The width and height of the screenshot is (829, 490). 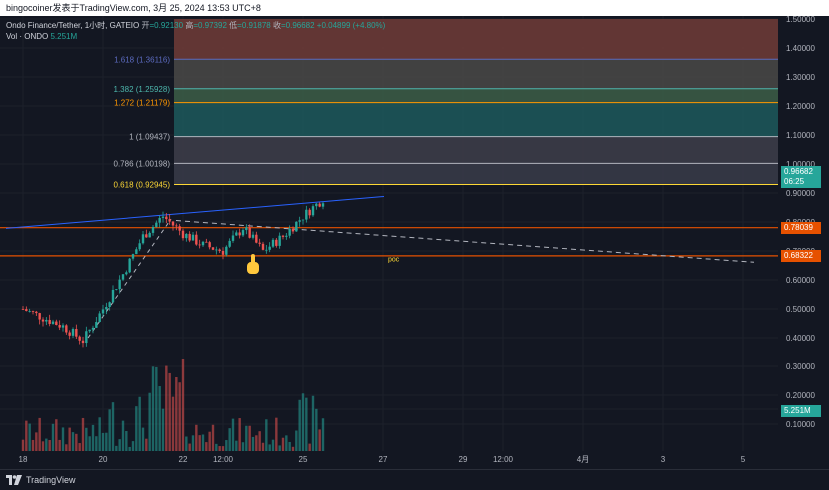 What do you see at coordinates (166, 25) in the screenshot?
I see `open-value: =0.92130` at bounding box center [166, 25].